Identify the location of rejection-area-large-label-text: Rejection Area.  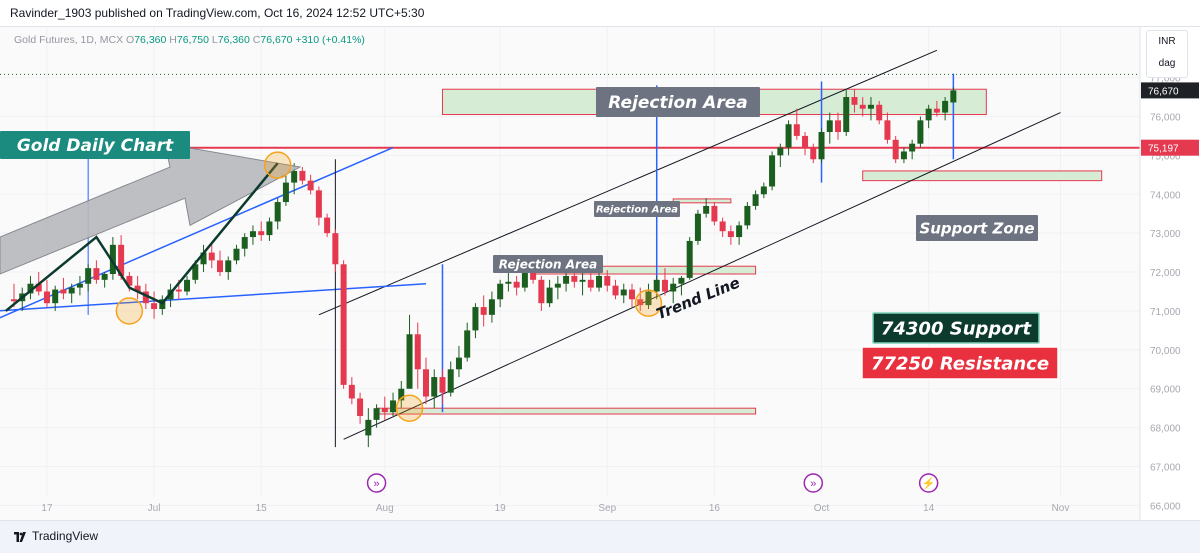
(677, 103).